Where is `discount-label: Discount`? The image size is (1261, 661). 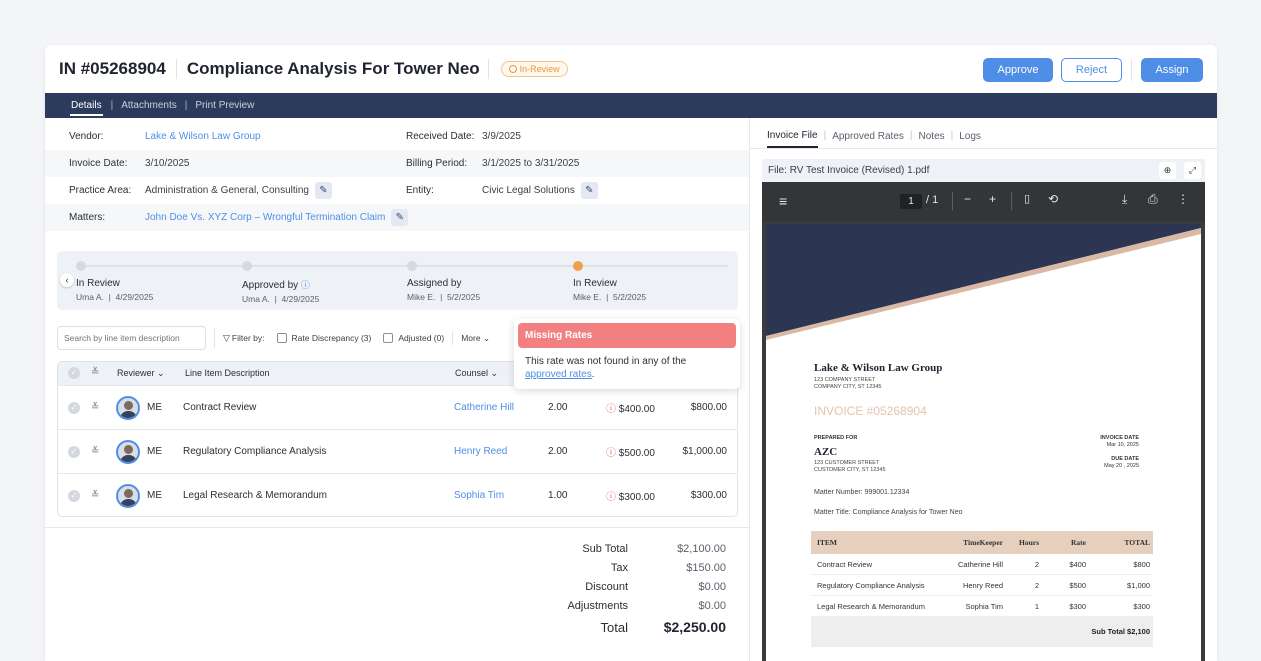
discount-label: Discount is located at coordinates (606, 587).